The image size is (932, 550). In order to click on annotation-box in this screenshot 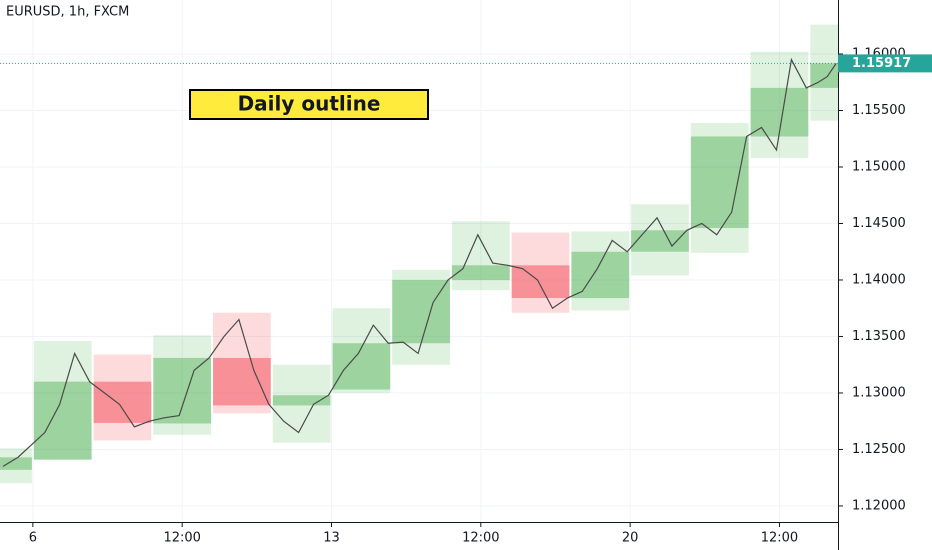, I will do `click(309, 104)`.